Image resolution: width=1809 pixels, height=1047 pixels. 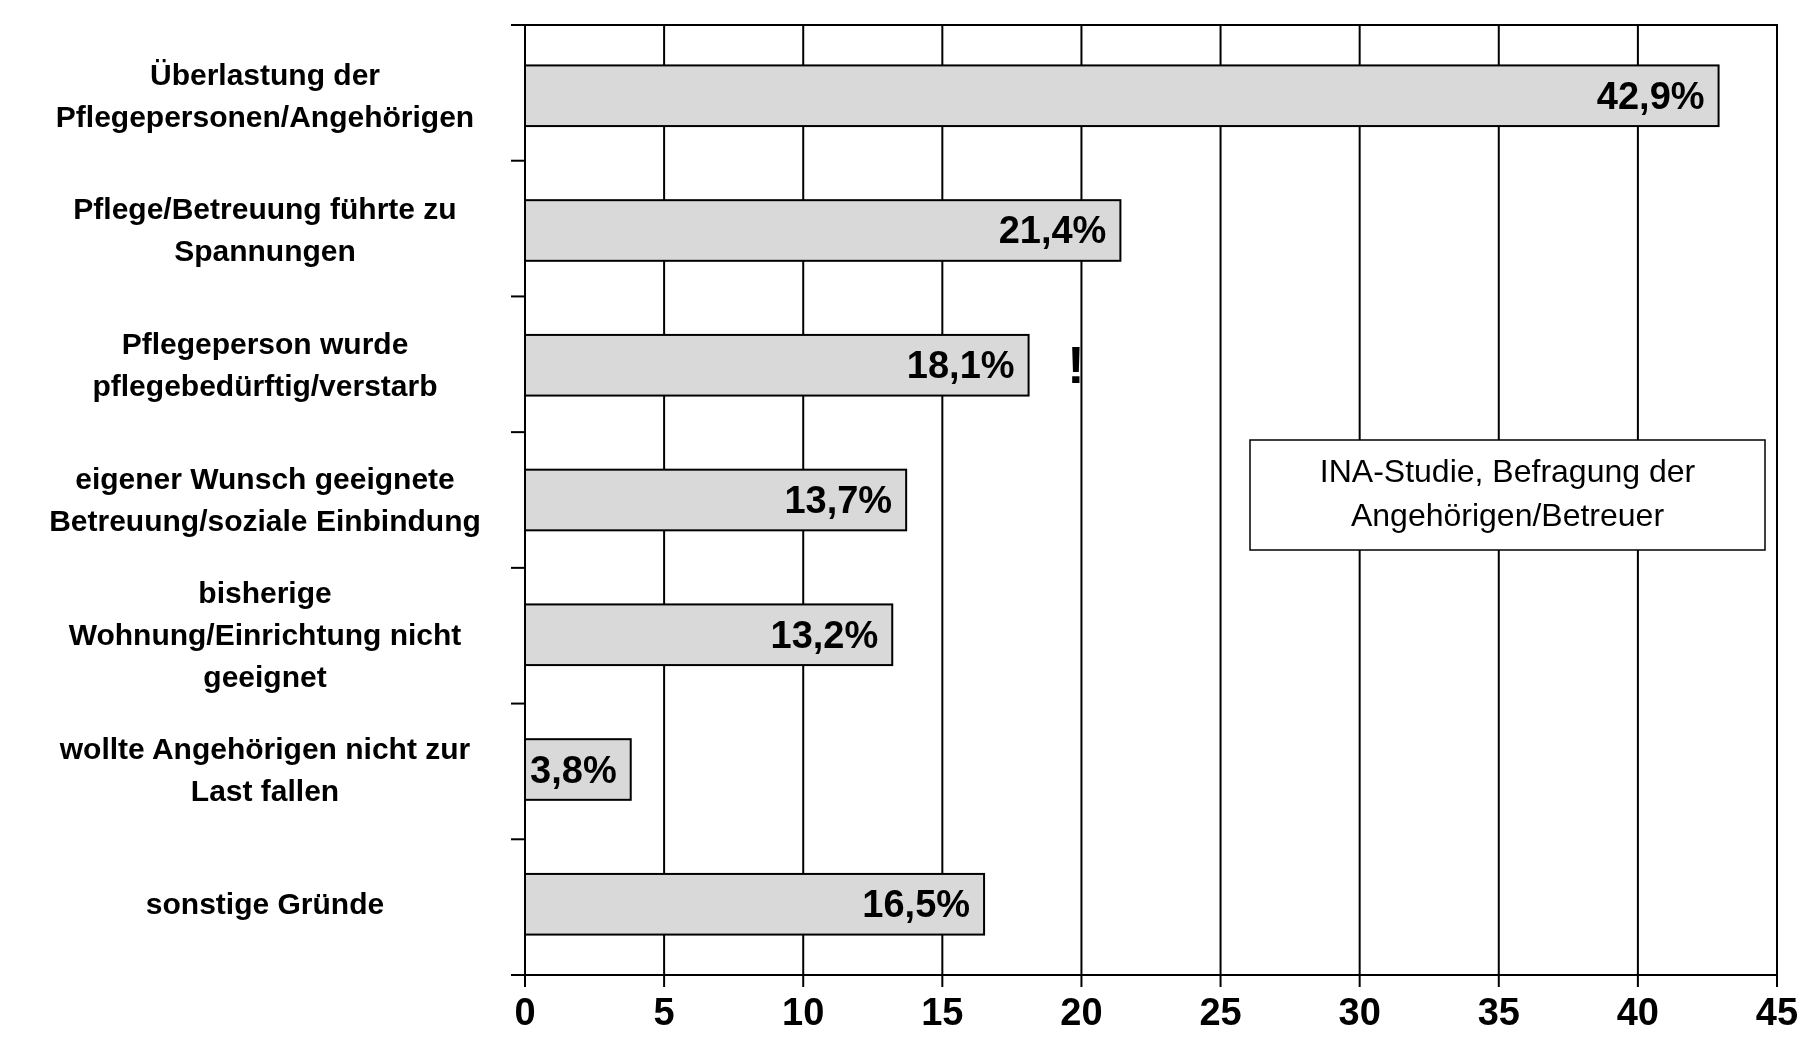 What do you see at coordinates (1650, 95) in the screenshot?
I see `data-label: 42,9%` at bounding box center [1650, 95].